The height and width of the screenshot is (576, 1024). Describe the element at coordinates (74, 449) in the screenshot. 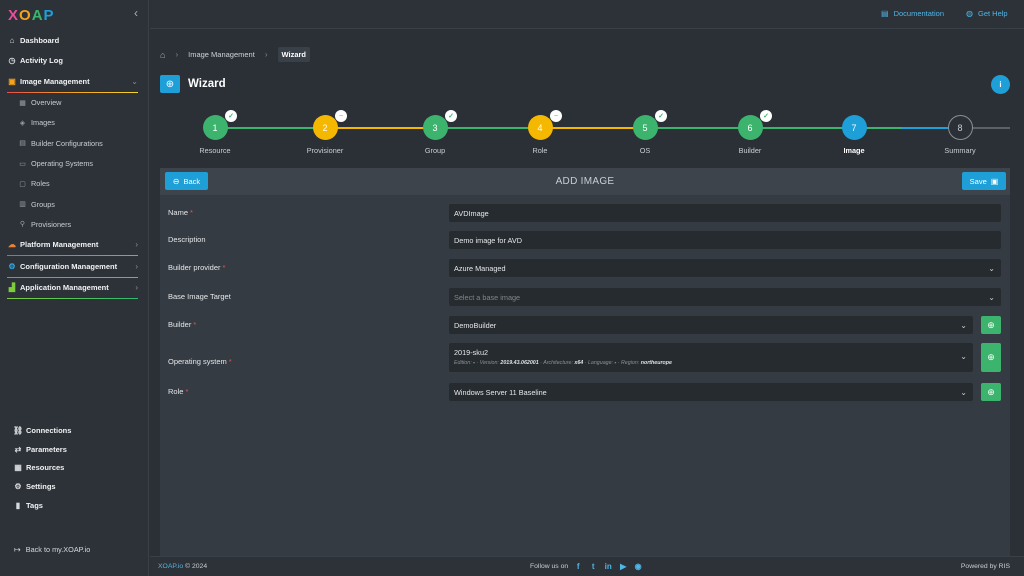

I see `sidebar-item-parameters: ⇄ Parameters` at that location.